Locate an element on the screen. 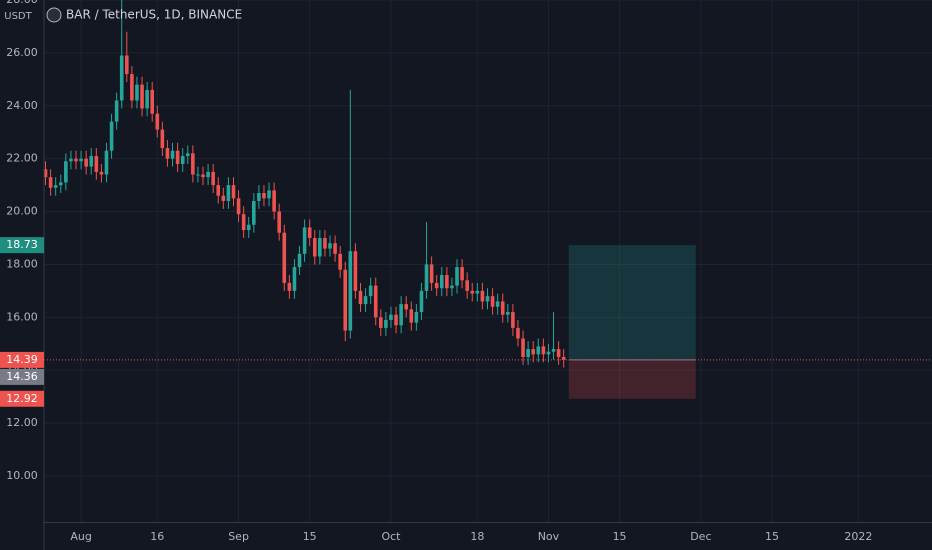 This screenshot has width=932, height=550. y-tick-label: 28.00 is located at coordinates (22, 3).